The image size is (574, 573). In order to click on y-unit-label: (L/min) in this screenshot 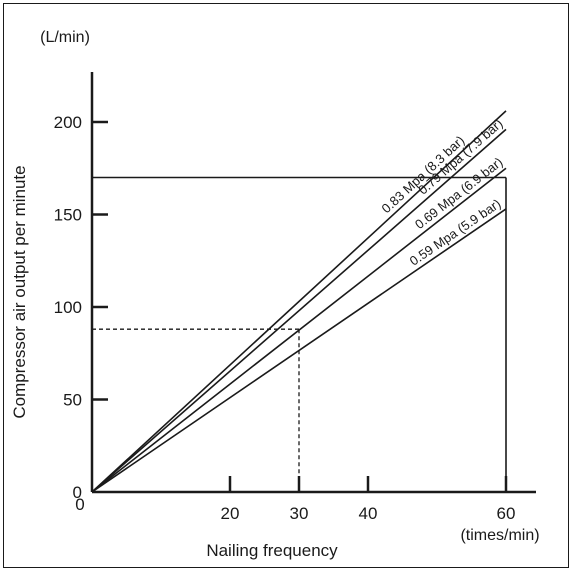, I will do `click(65, 37)`.